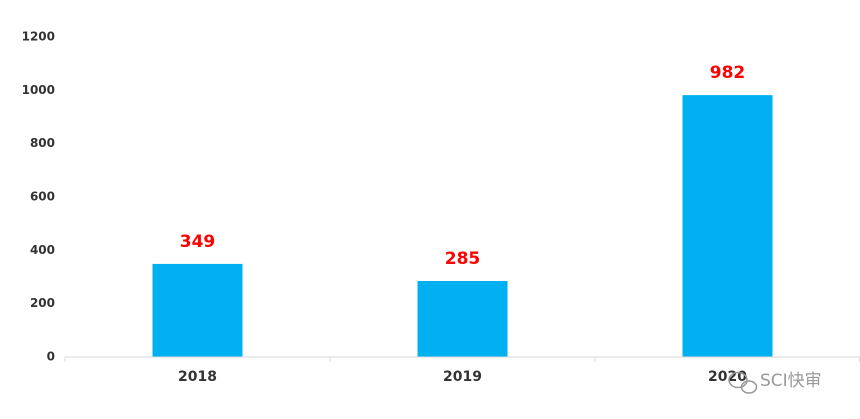 The width and height of the screenshot is (860, 419). I want to click on x-tick-label: 2018, so click(197, 377).